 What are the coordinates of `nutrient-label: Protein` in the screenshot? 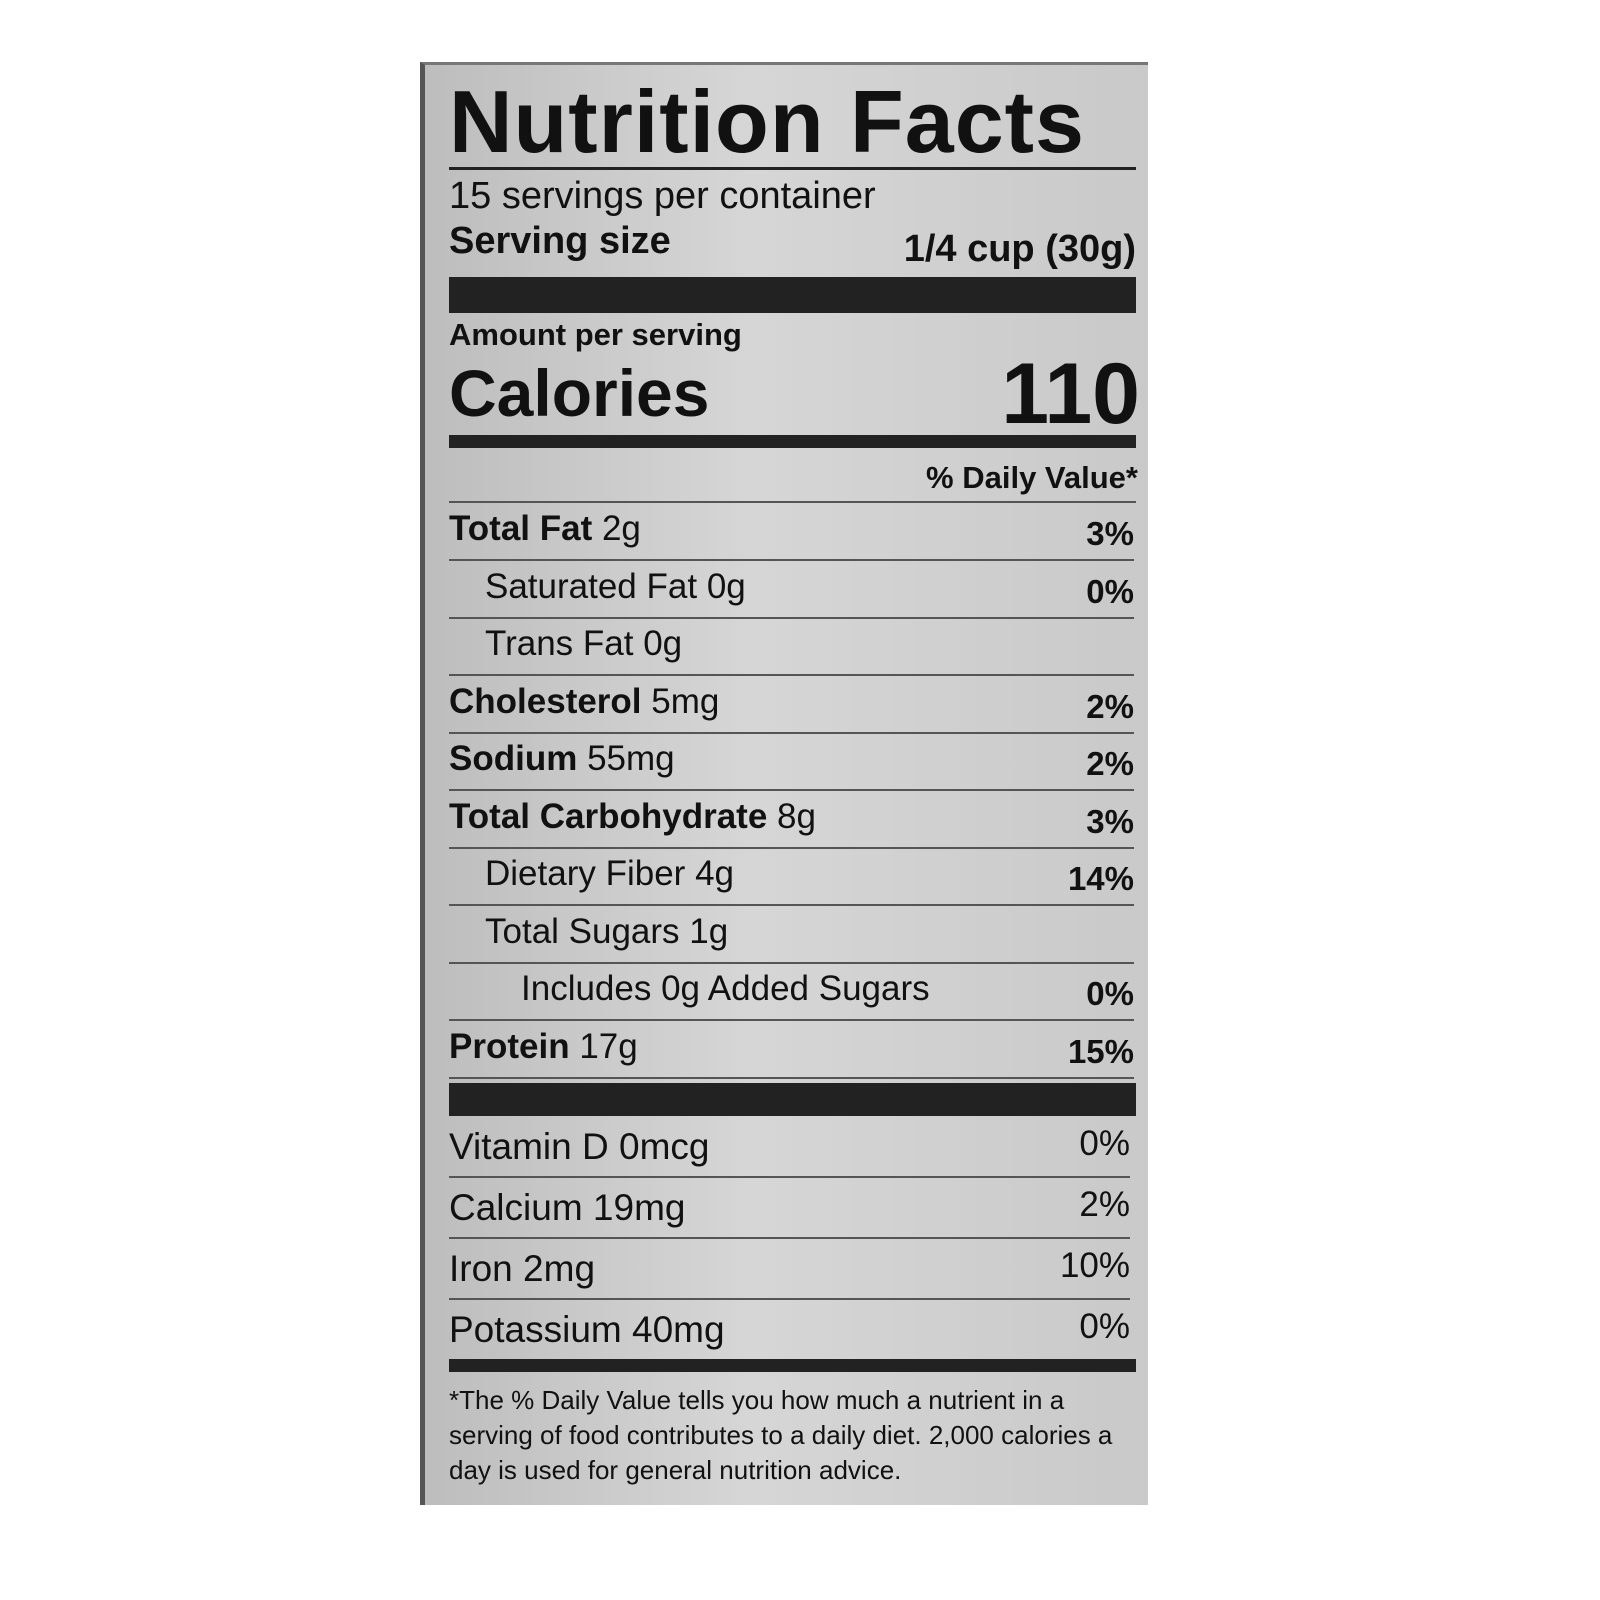 It's located at (509, 1046).